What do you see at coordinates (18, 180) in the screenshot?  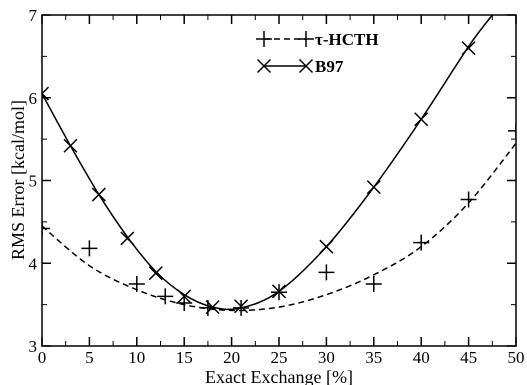 I see `y-axis-title: RMS Error [kcal/mol]` at bounding box center [18, 180].